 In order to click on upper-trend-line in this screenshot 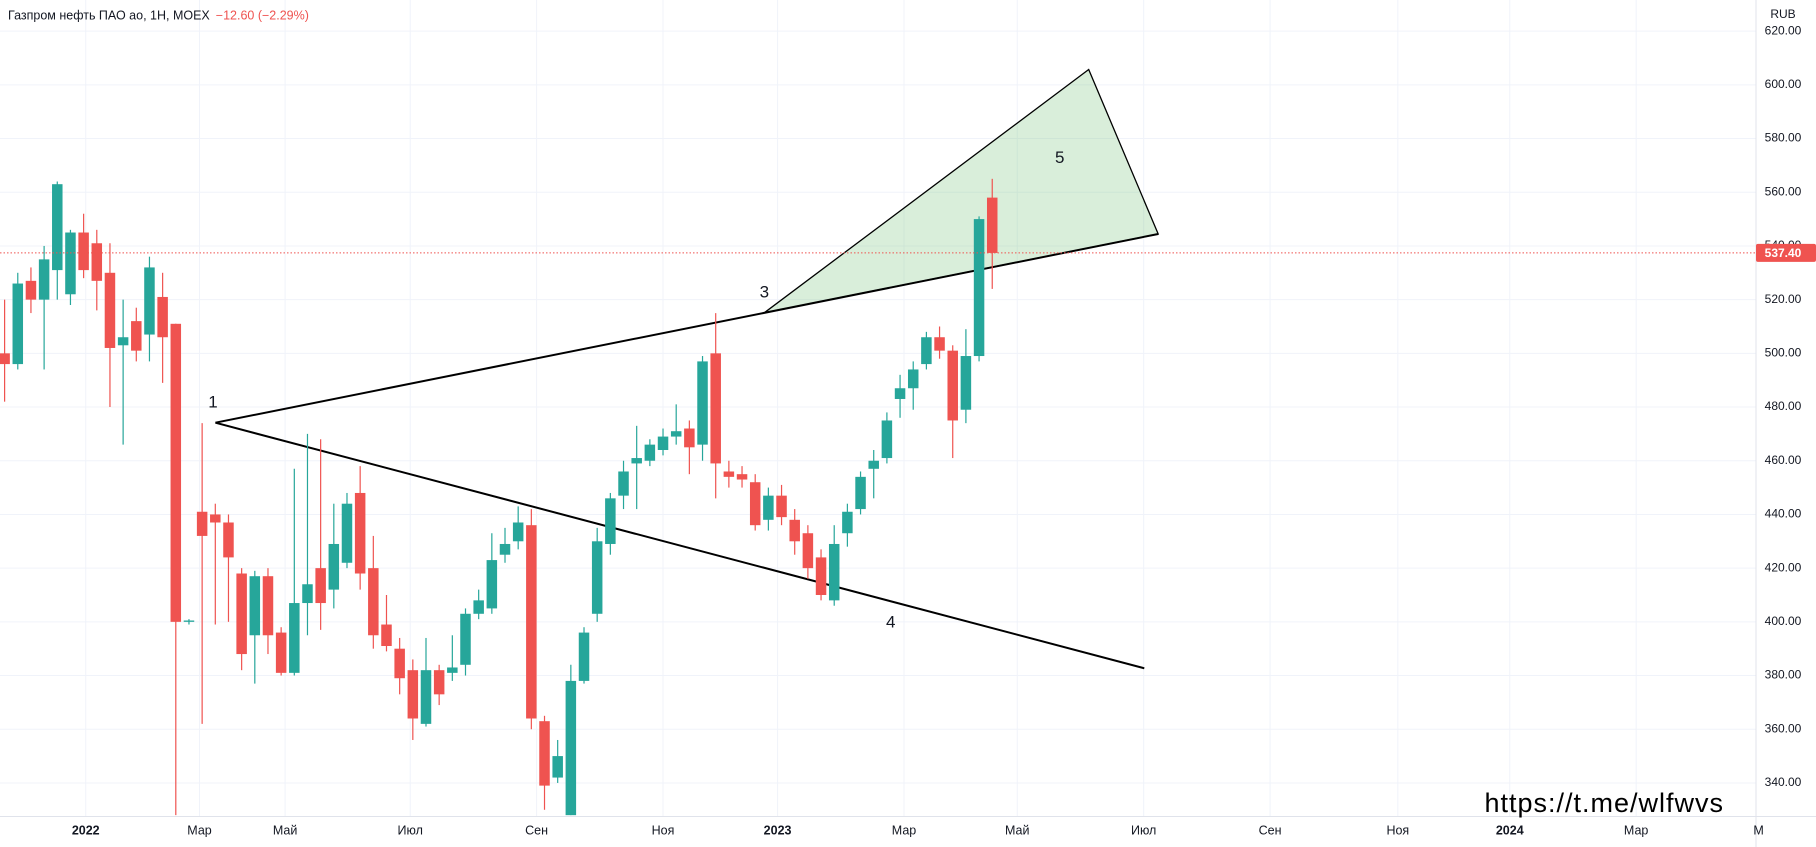, I will do `click(687, 328)`.